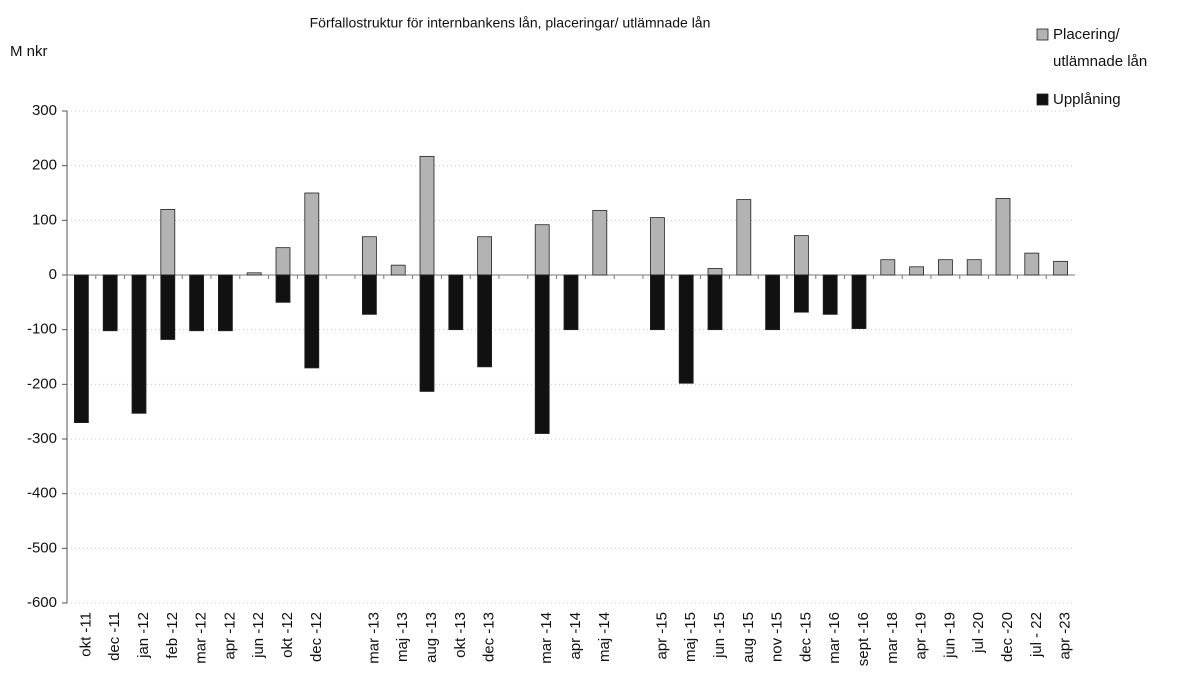 Image resolution: width=1179 pixels, height=688 pixels. I want to click on x-tick-label: apr -19, so click(921, 636).